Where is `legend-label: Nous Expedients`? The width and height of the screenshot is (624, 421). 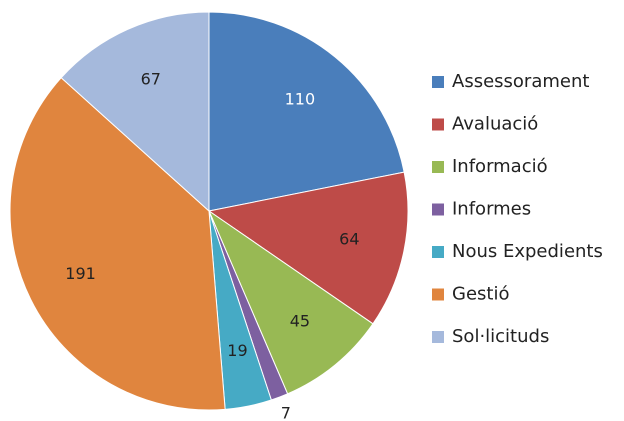 legend-label: Nous Expedients is located at coordinates (527, 251).